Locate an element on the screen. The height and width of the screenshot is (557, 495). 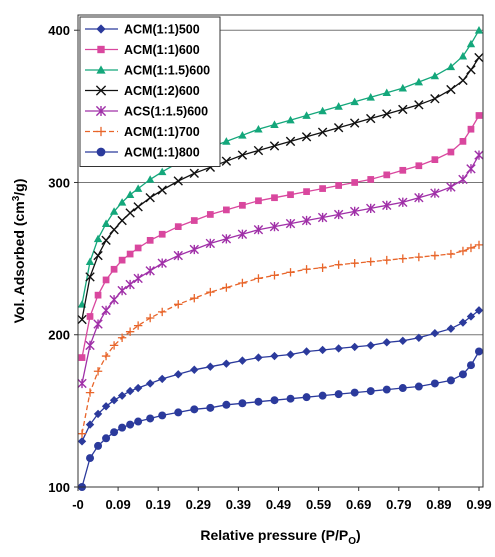
y-axis-title-sup: 3 is located at coordinates (16, 198).